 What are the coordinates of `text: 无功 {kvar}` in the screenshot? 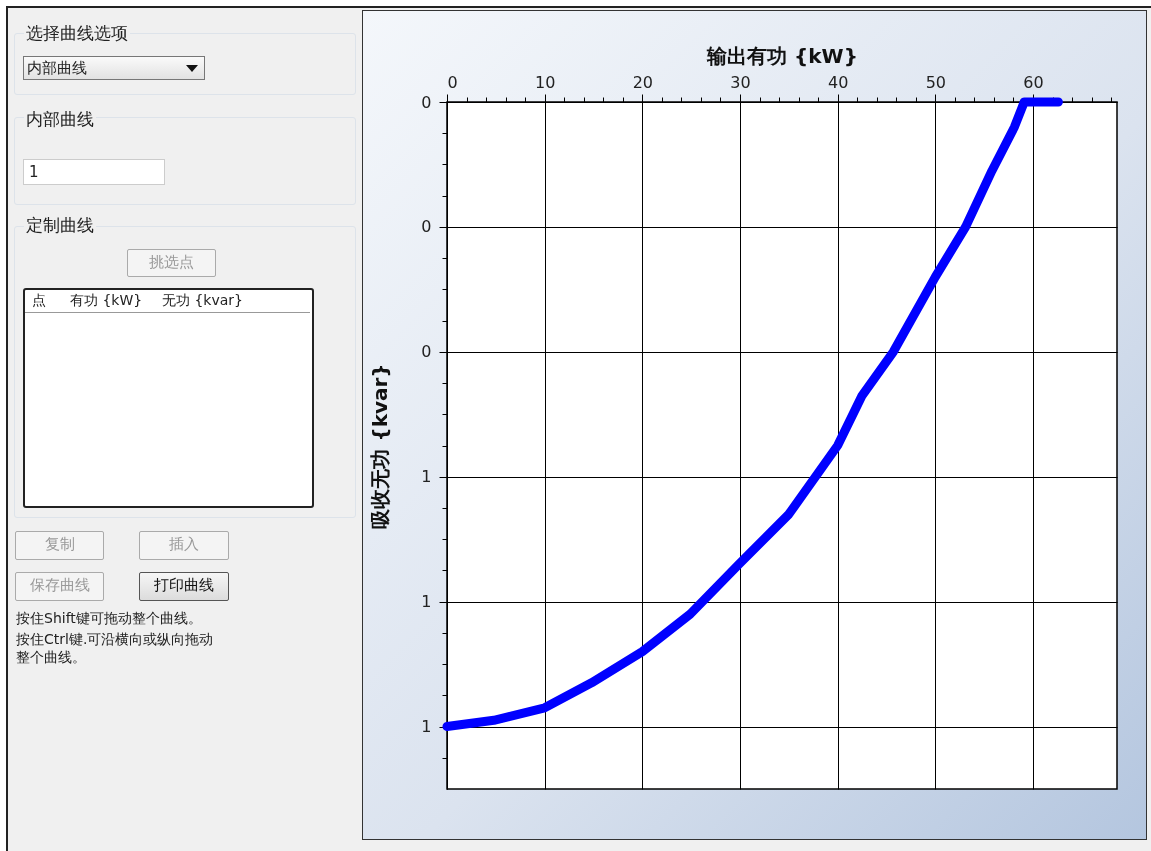 It's located at (202, 301).